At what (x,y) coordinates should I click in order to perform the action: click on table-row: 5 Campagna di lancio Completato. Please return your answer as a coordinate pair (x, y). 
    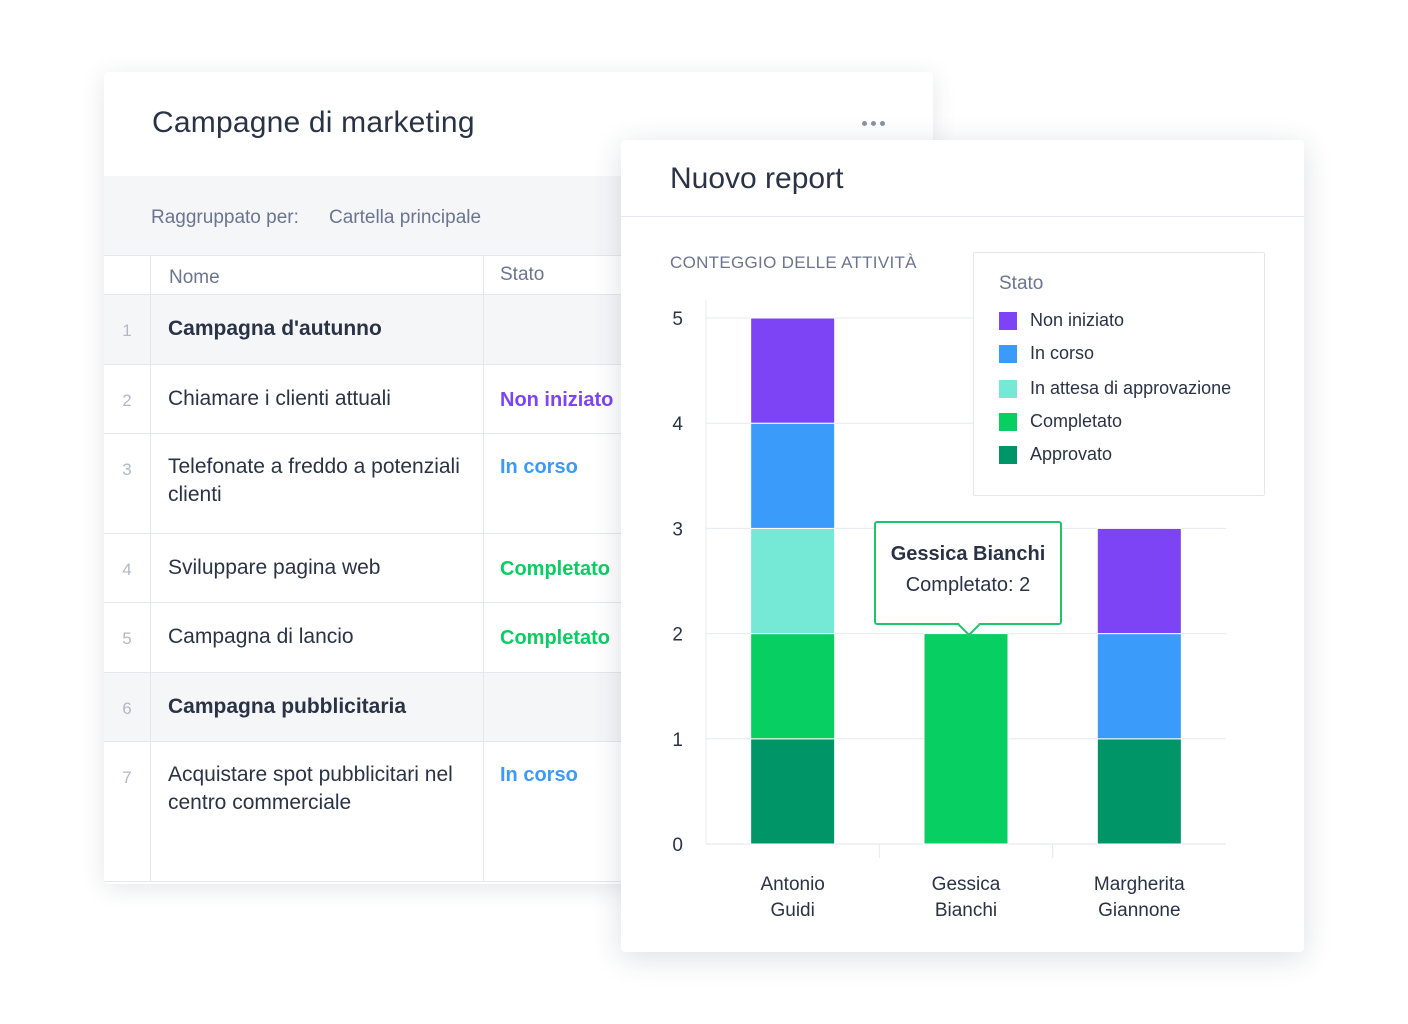
    Looking at the image, I should click on (518, 638).